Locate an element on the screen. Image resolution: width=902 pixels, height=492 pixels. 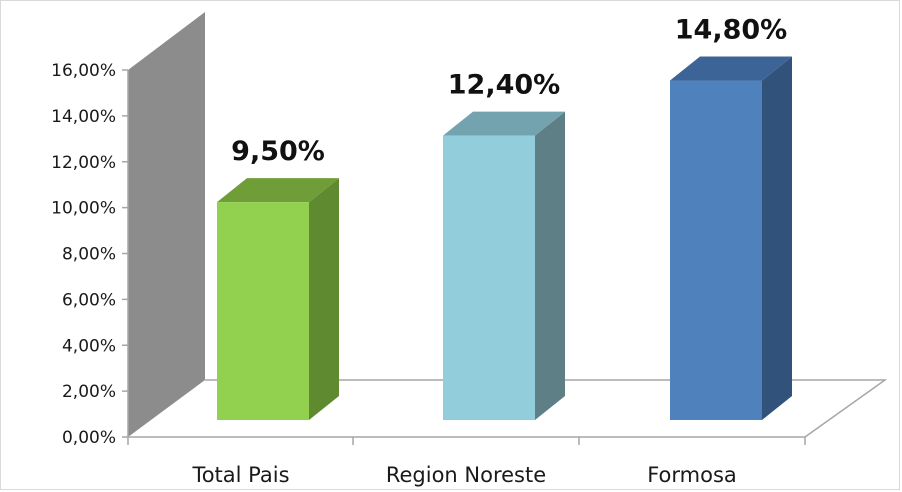
category-labels: Total Pais Region Noreste Formosa is located at coordinates (463, 475).